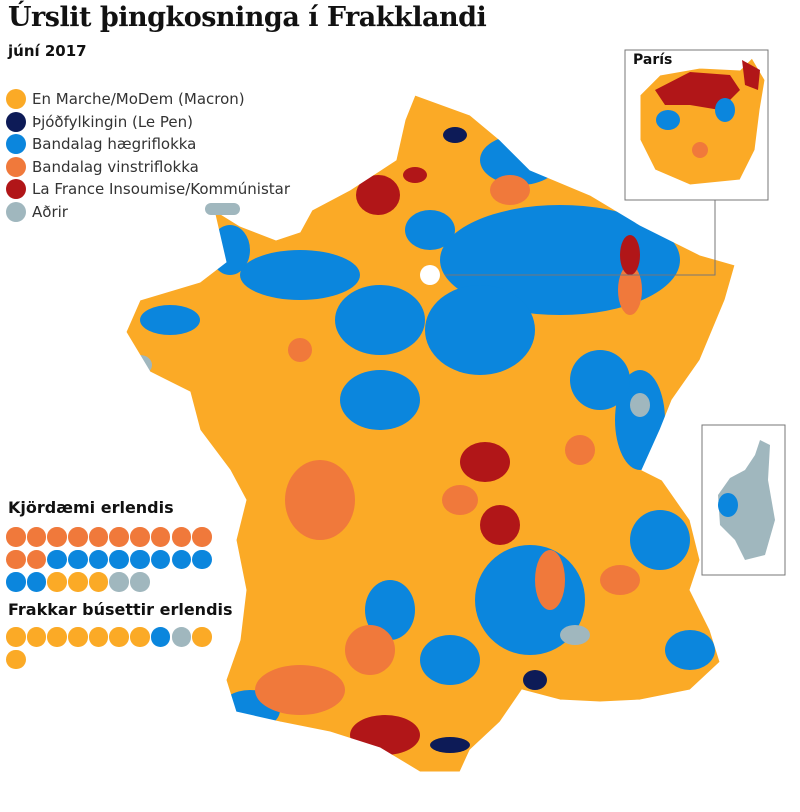  What do you see at coordinates (653, 60) in the screenshot?
I see `paris-inset-label: París` at bounding box center [653, 60].